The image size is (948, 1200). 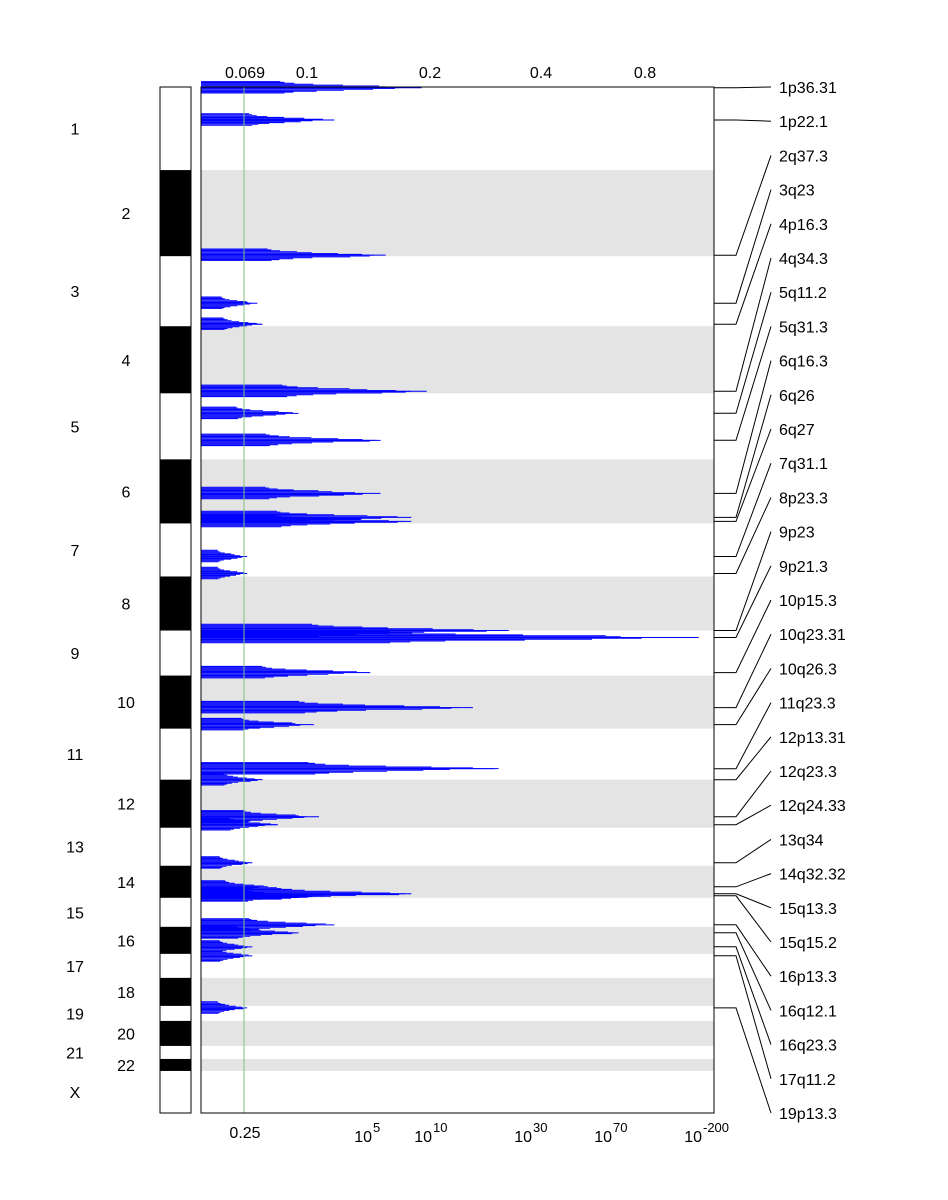 I want to click on chromosome-label: 3, so click(x=75, y=292).